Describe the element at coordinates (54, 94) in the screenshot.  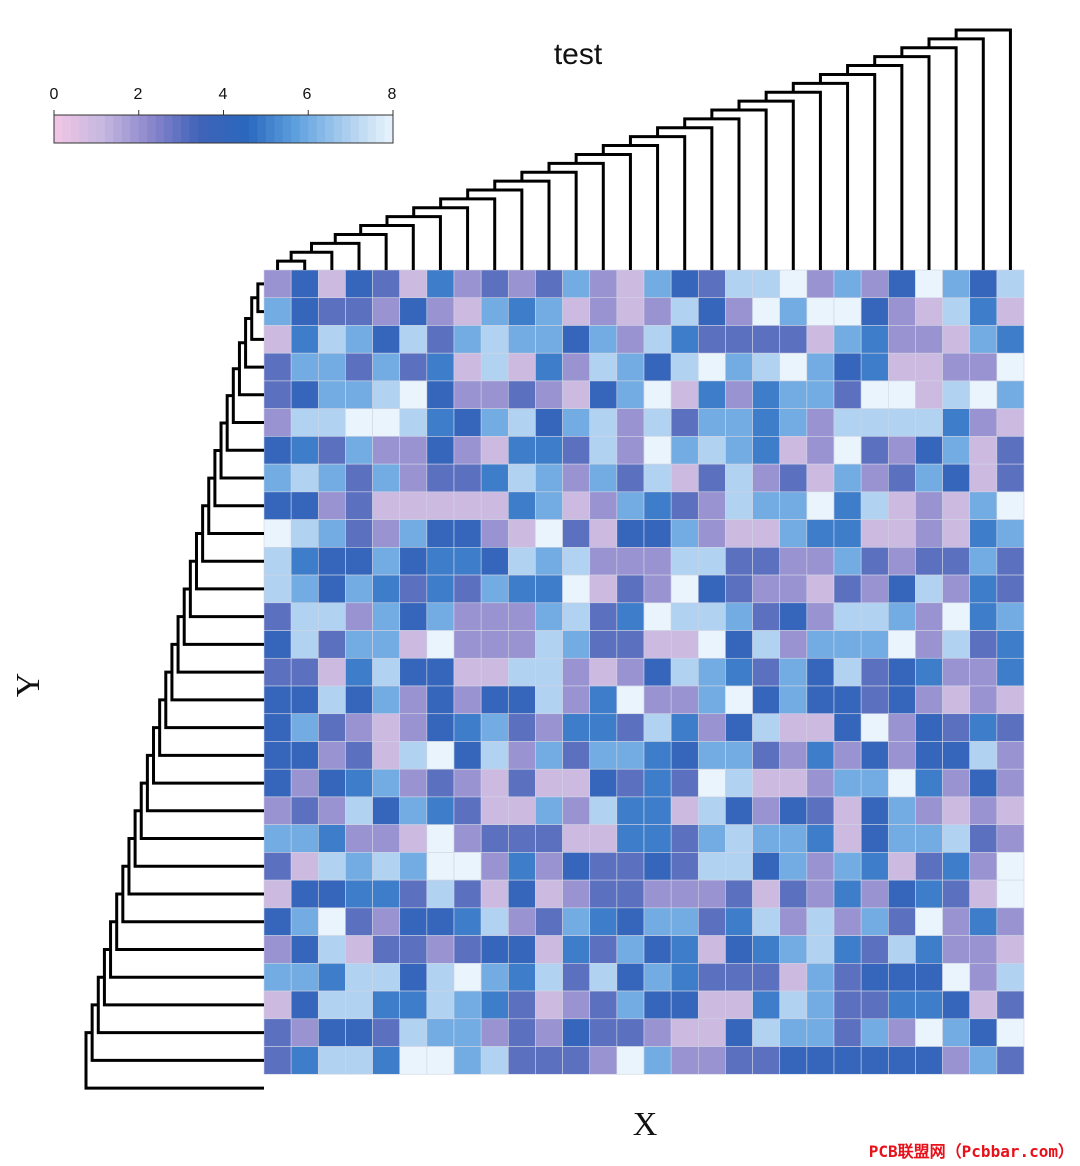
I see `colorbar-tick-label: 0` at that location.